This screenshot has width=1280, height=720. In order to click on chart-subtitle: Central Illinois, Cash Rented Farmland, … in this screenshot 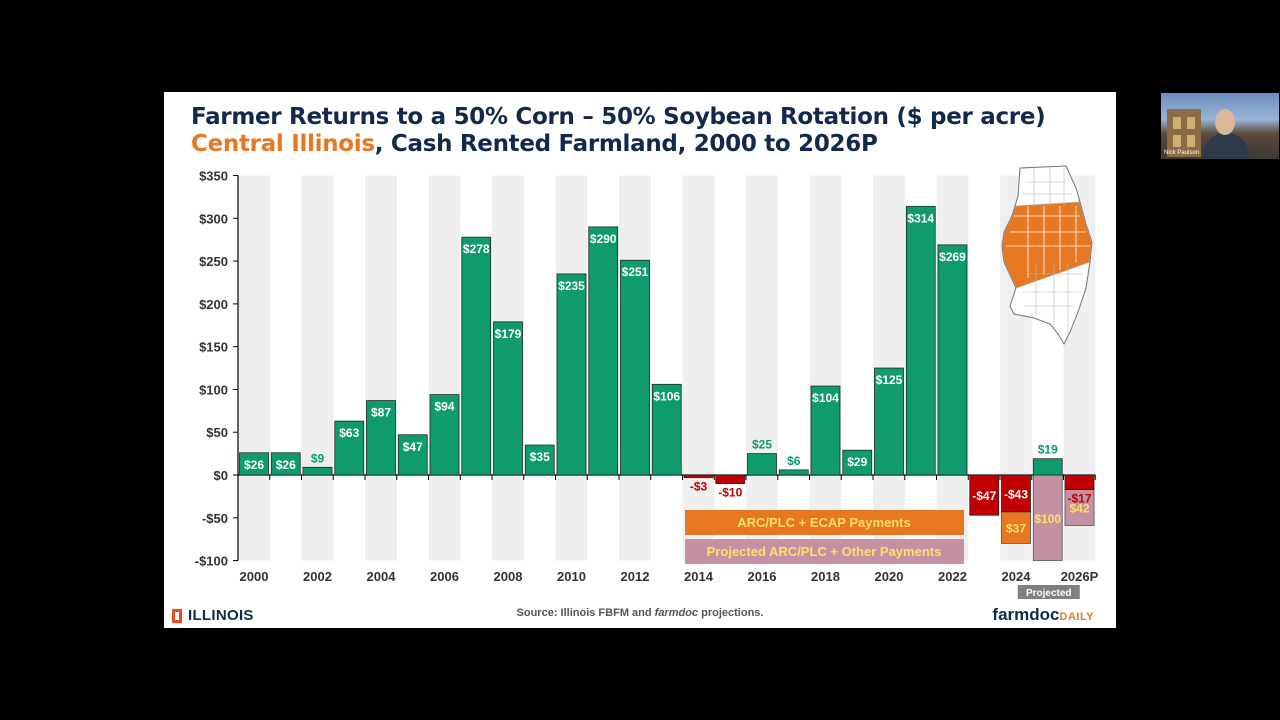, I will do `click(534, 144)`.